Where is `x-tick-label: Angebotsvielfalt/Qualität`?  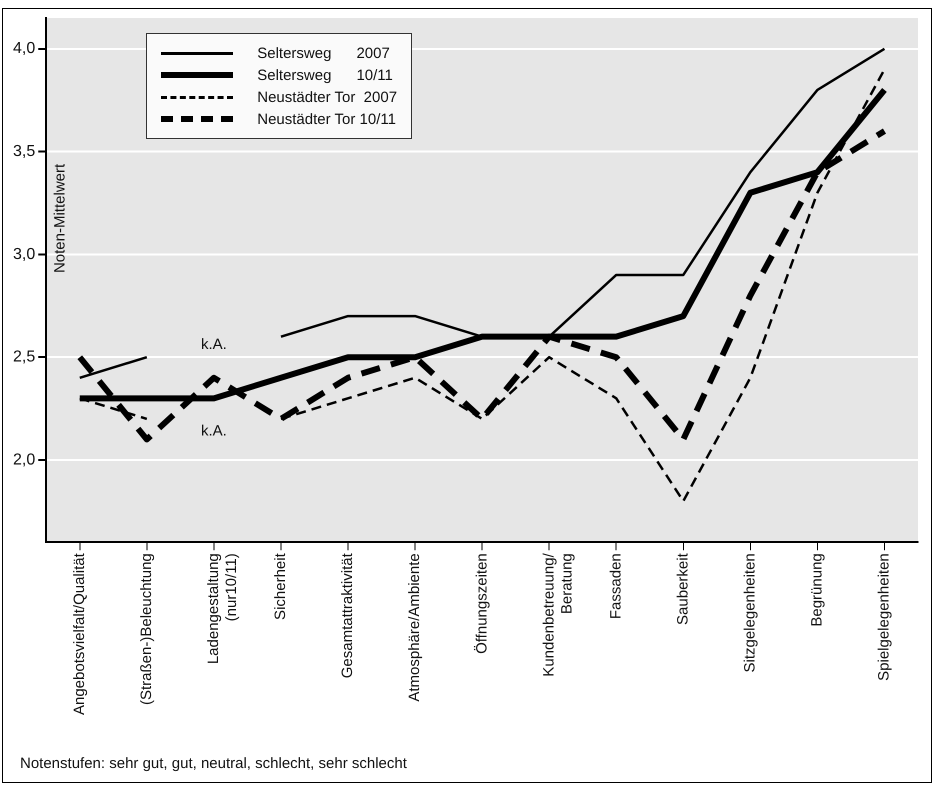
x-tick-label: Angebotsvielfalt/Qualität is located at coordinates (79, 634).